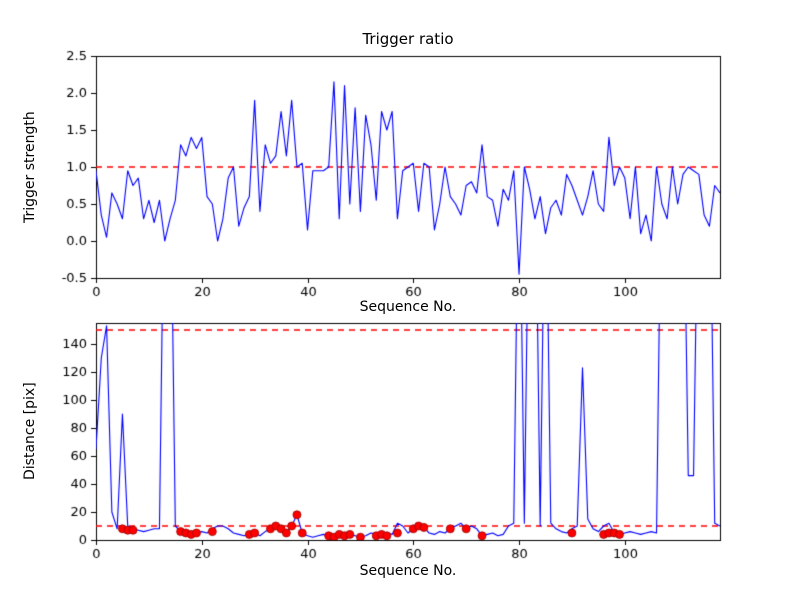 This screenshot has width=800, height=600. I want to click on top-chart-xlabel: Sequence No., so click(408, 307).